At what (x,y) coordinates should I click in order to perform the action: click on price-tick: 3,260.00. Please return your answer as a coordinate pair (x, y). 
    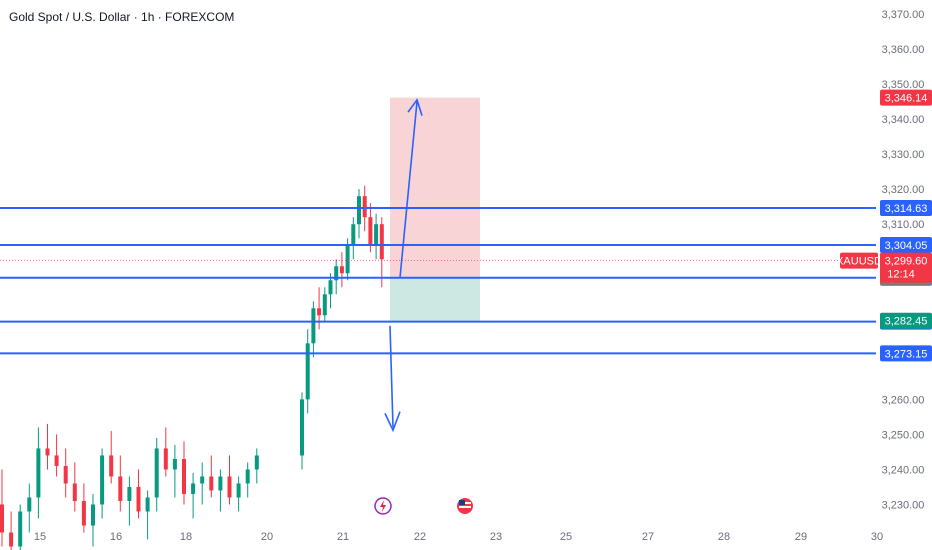
    Looking at the image, I should click on (903, 400).